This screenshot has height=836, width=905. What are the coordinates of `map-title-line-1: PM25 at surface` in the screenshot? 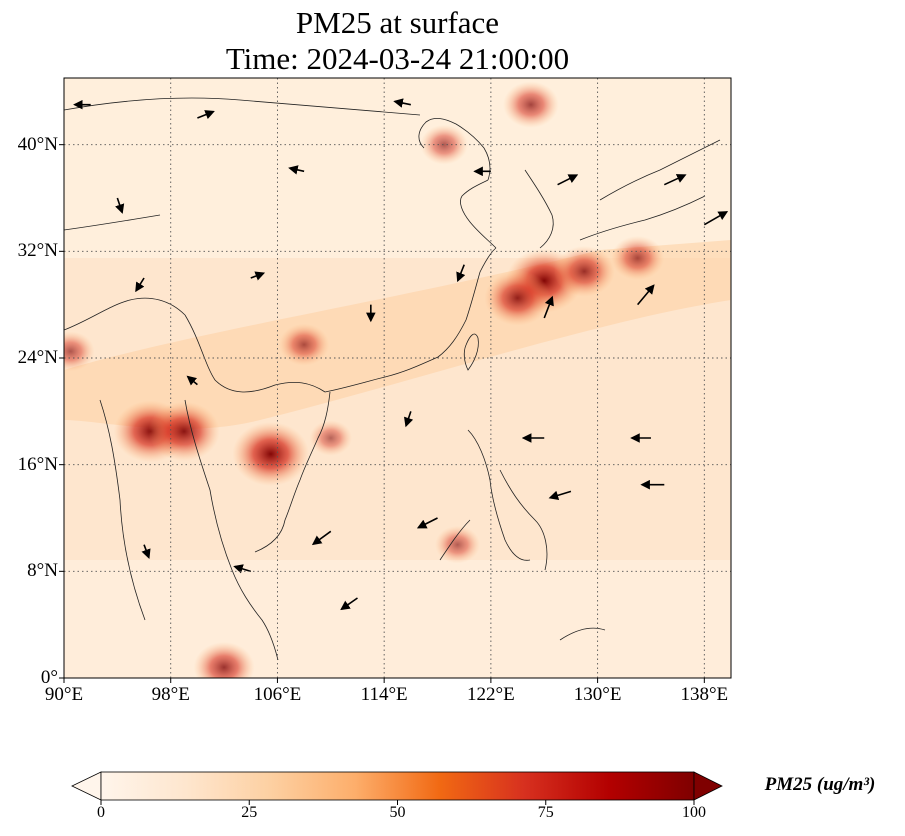 It's located at (397, 22).